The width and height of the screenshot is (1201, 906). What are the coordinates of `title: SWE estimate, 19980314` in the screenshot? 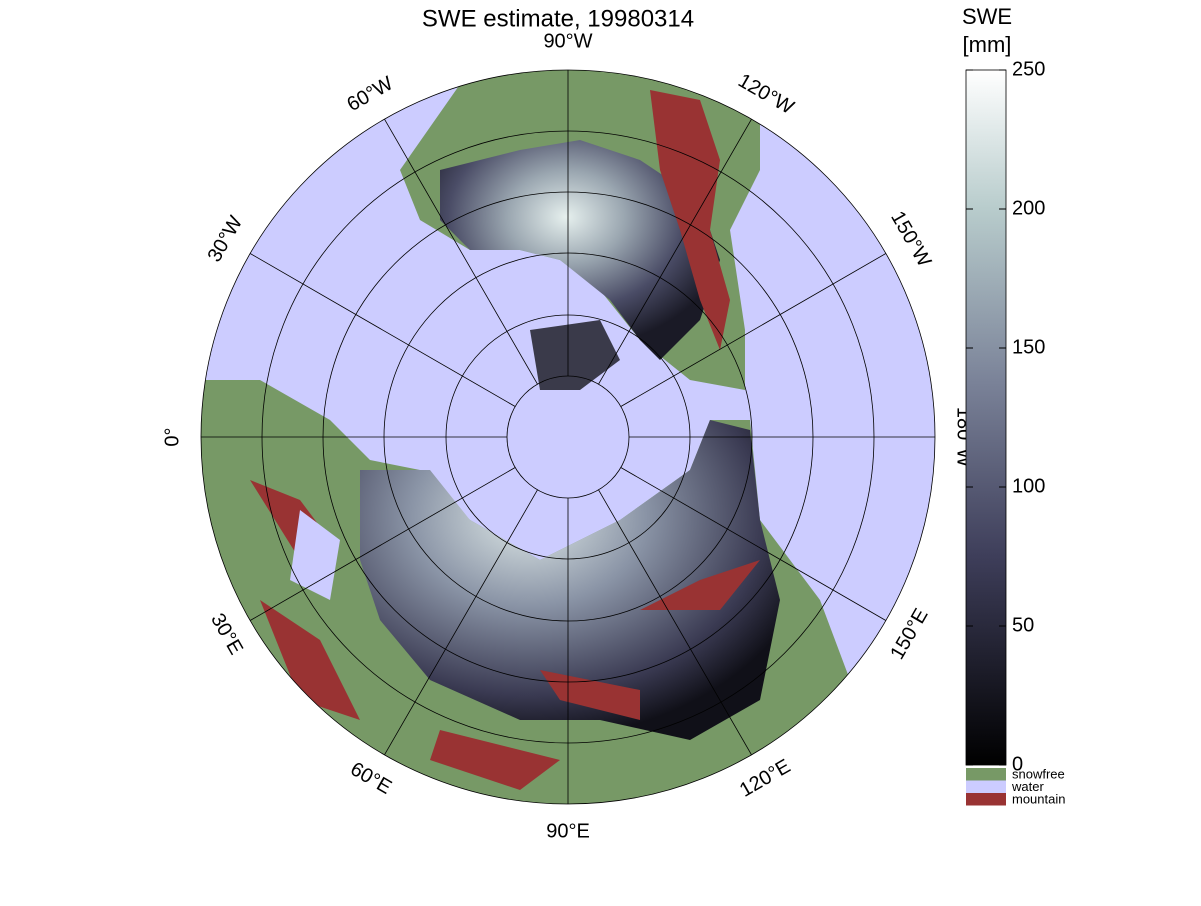 It's located at (558, 18).